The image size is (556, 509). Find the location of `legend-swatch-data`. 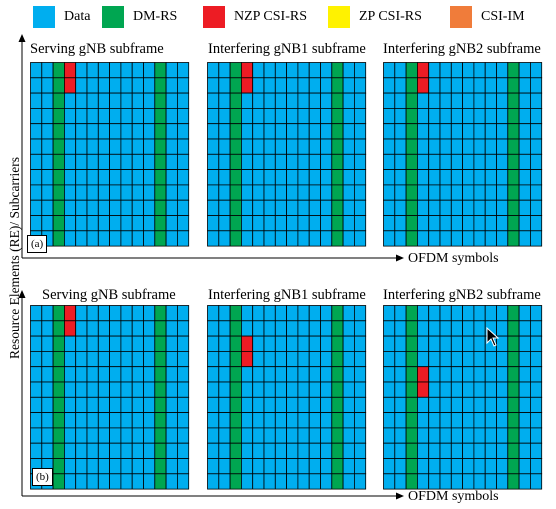

legend-swatch-data is located at coordinates (44, 17).